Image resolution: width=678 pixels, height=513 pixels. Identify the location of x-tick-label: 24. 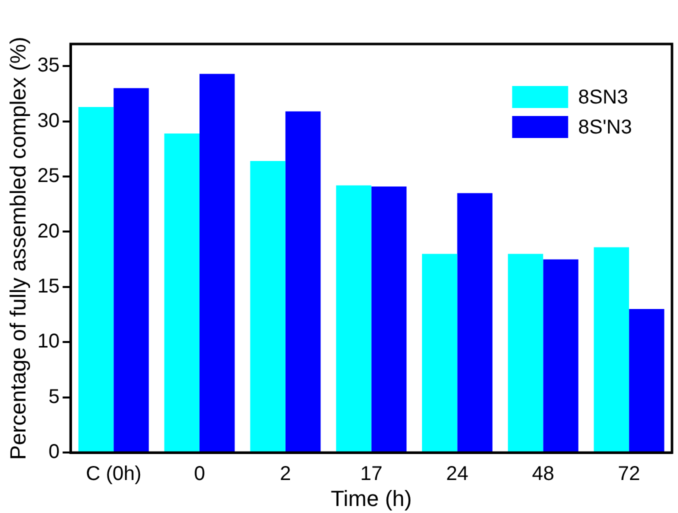
(457, 474).